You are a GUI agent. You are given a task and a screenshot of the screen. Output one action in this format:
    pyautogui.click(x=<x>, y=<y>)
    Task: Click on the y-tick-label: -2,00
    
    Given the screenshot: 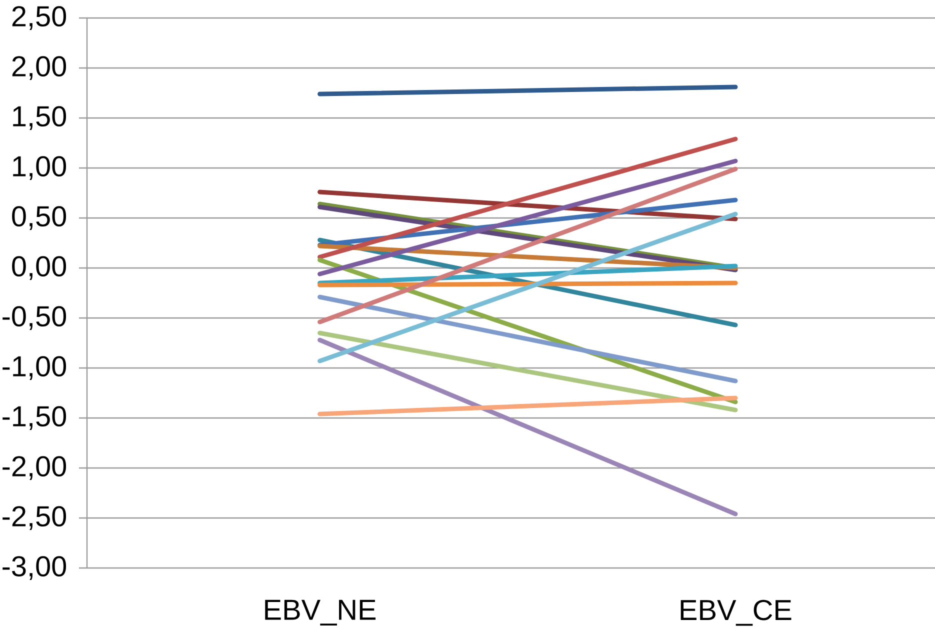 What is the action you would take?
    pyautogui.click(x=34, y=468)
    